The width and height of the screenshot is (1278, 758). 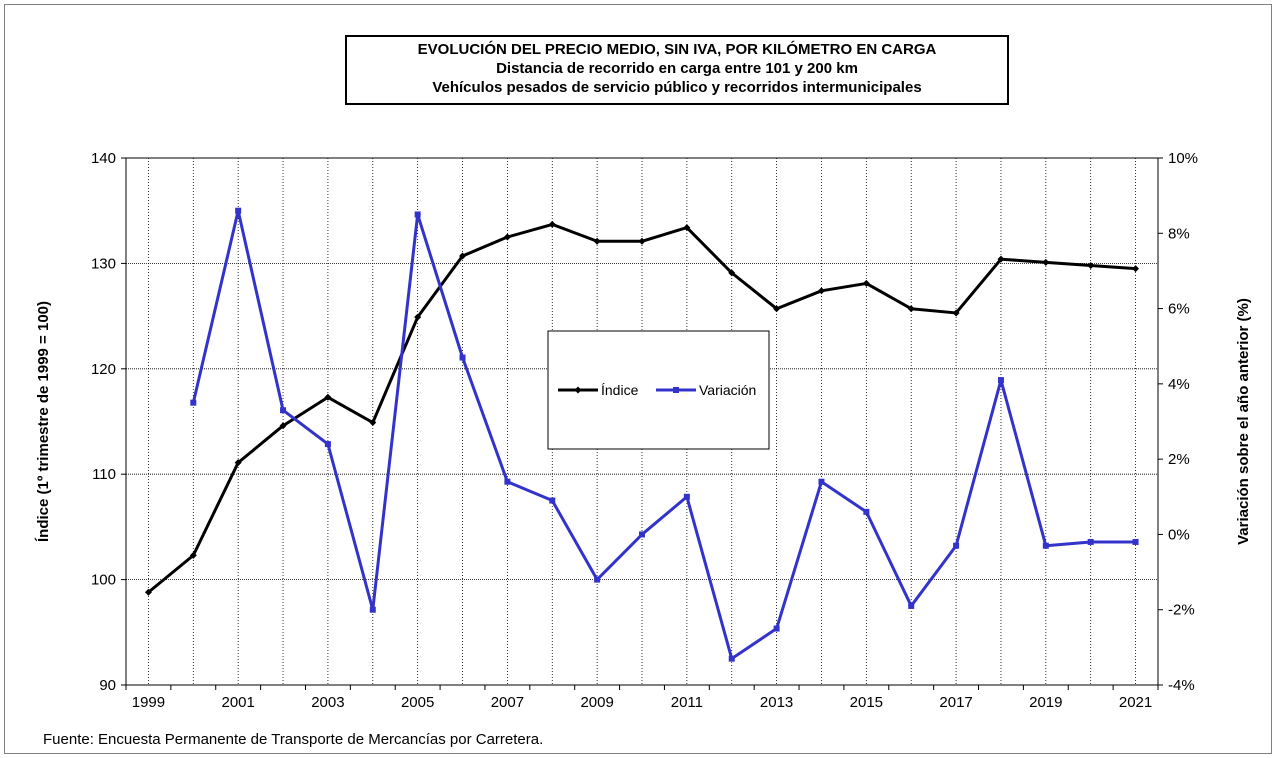 What do you see at coordinates (104, 474) in the screenshot?
I see `y-left-tick-label: 110` at bounding box center [104, 474].